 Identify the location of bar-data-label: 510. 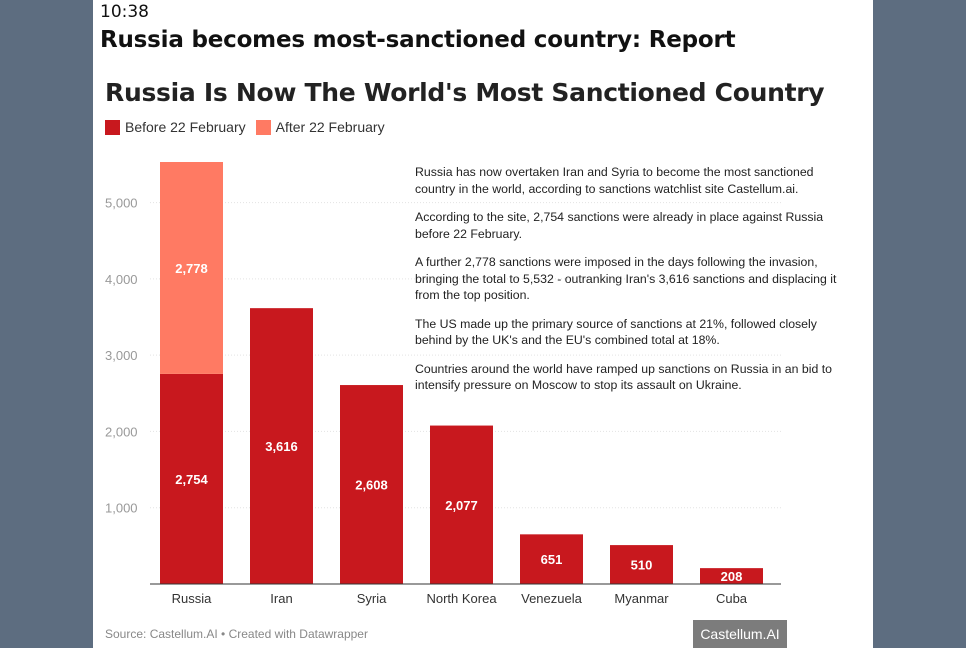
(642, 565).